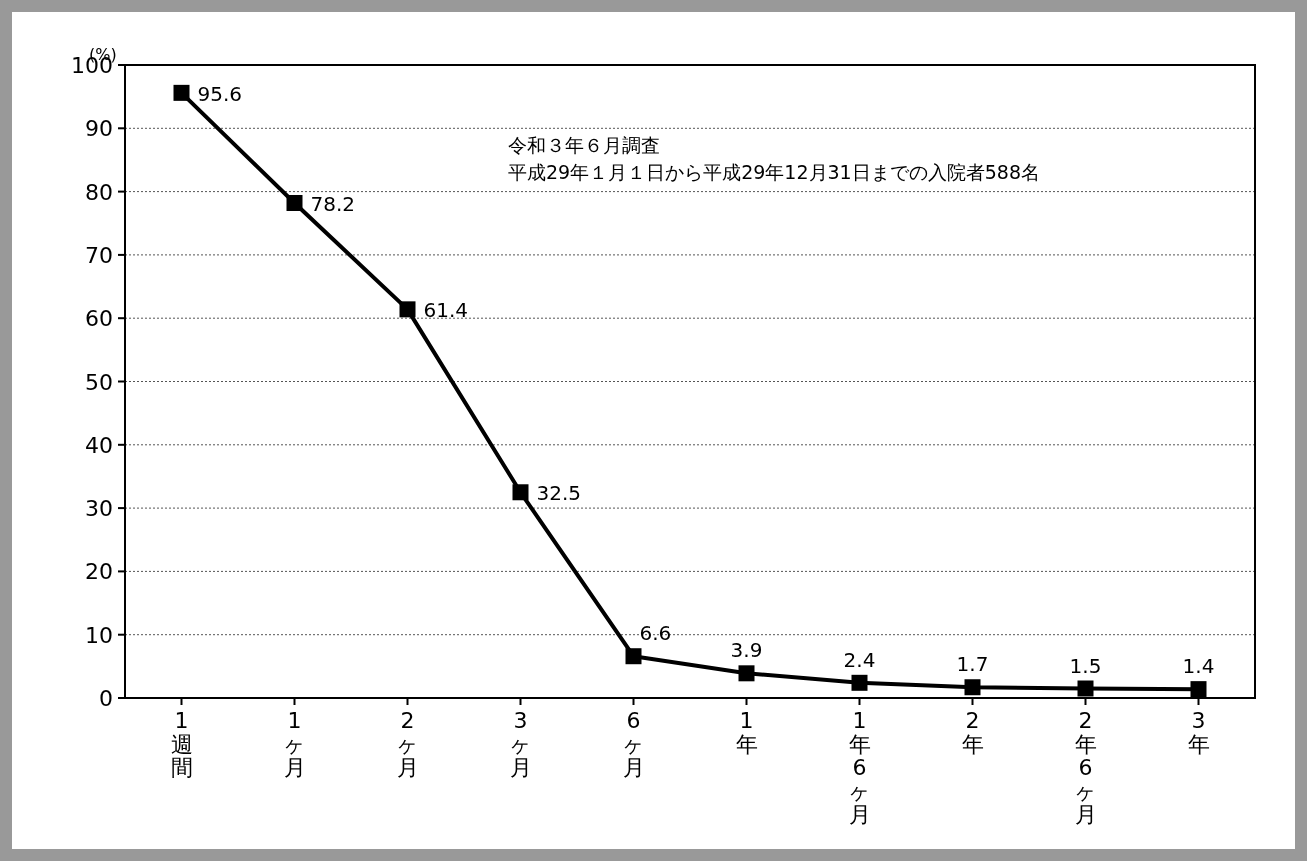  Describe the element at coordinates (99, 319) in the screenshot. I see `y-tick-label: 60` at that location.